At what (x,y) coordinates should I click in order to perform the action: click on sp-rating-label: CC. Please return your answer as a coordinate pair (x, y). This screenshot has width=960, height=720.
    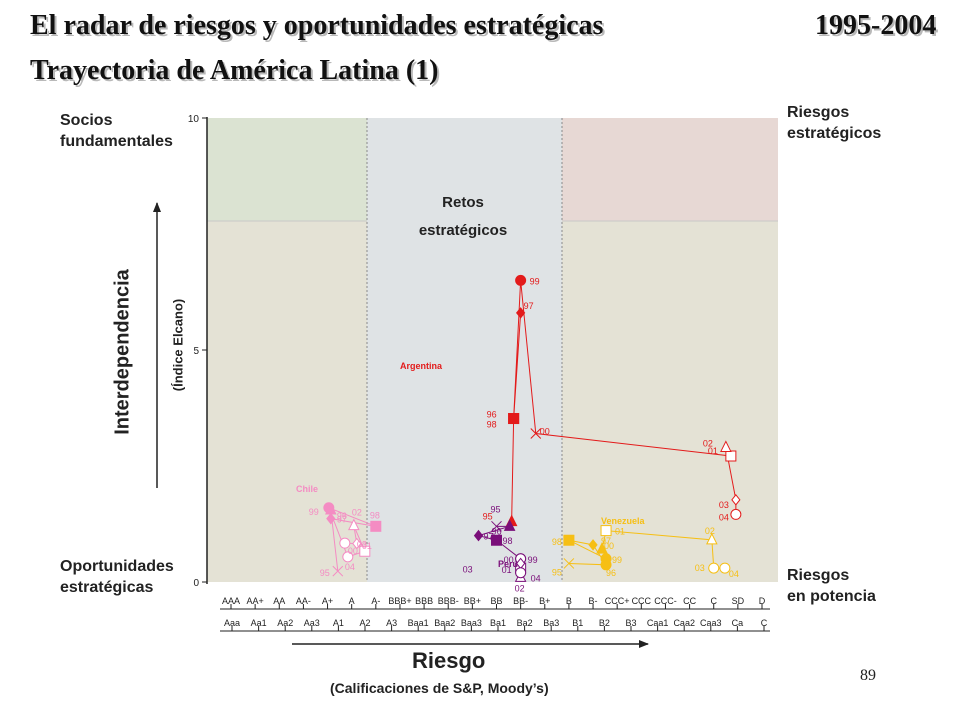
    Looking at the image, I should click on (689, 601).